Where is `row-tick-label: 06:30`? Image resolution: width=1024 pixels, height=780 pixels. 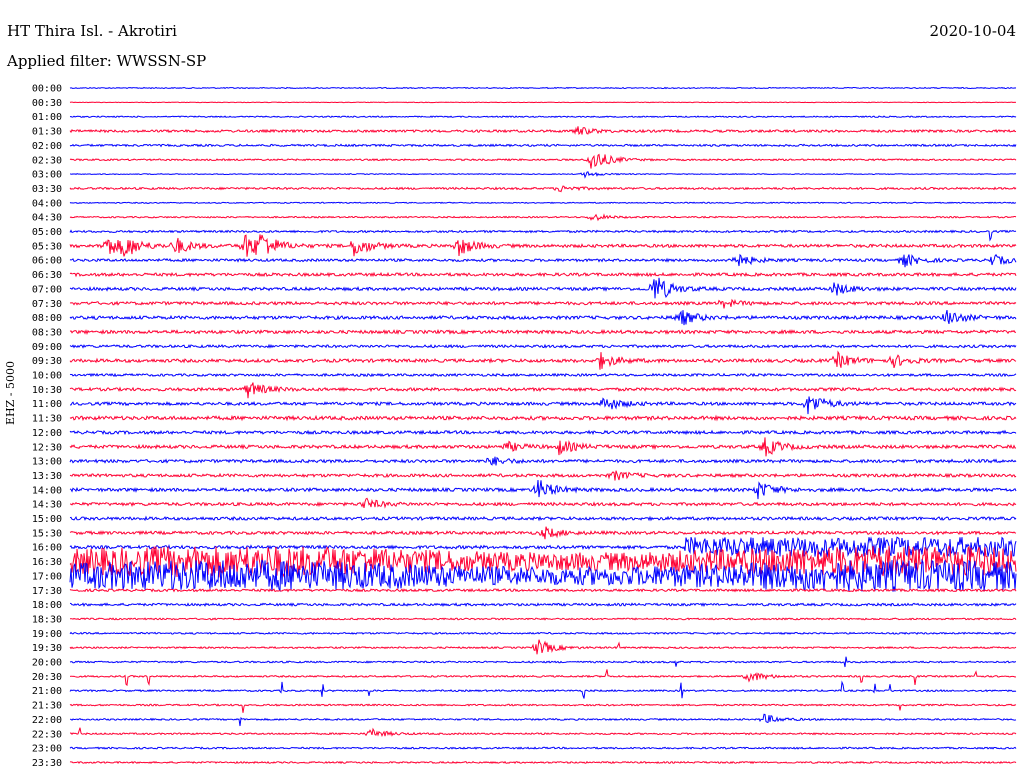 row-tick-label: 06:30 is located at coordinates (47, 275).